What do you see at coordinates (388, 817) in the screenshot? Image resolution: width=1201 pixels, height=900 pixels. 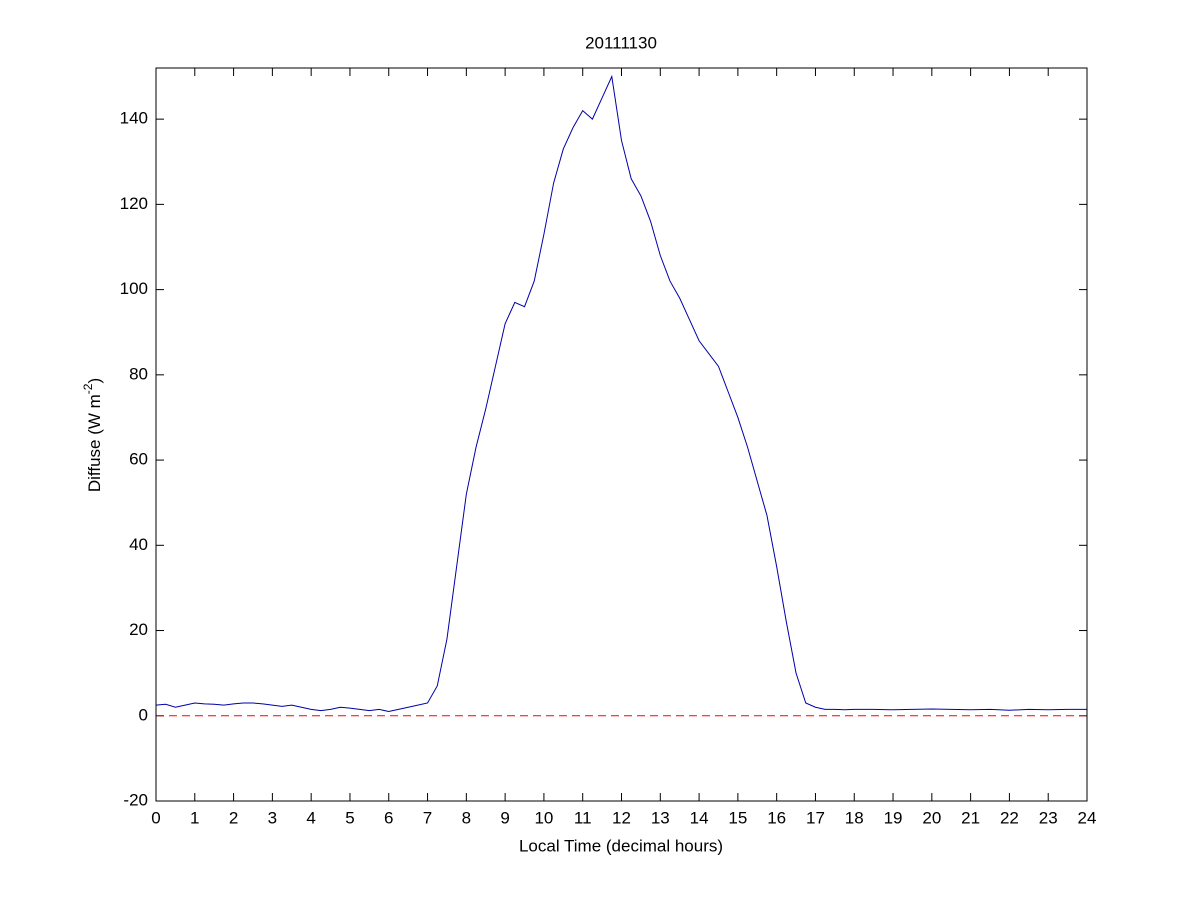 I see `x-tick-label: 6` at bounding box center [388, 817].